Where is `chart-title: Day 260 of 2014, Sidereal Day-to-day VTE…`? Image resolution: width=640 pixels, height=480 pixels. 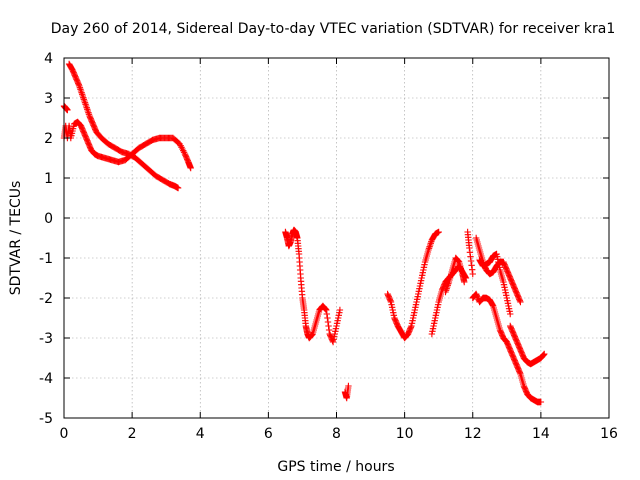
chart-title: Day 260 of 2014, Sidereal Day-to-day VTE… is located at coordinates (333, 29).